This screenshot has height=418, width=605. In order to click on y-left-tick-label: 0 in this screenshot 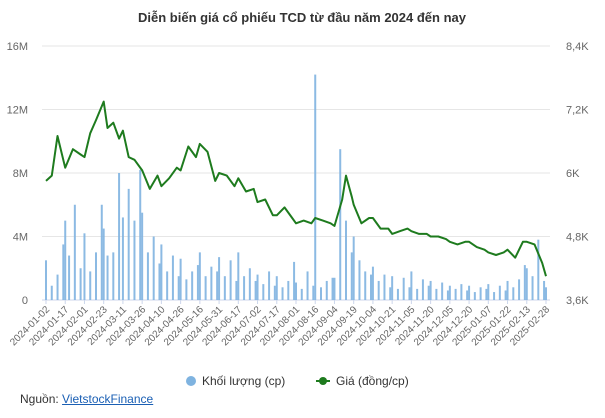, I will do `click(25, 301)`.